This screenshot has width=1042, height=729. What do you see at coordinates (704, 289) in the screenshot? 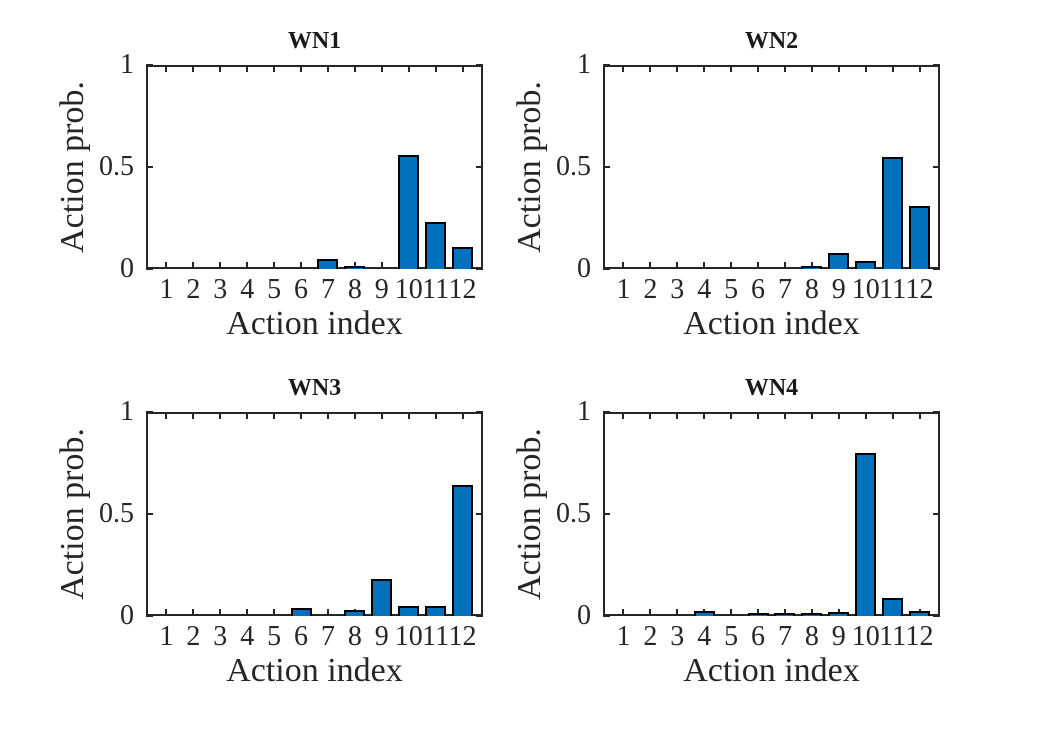
I see `x-tick-label: 4` at bounding box center [704, 289].